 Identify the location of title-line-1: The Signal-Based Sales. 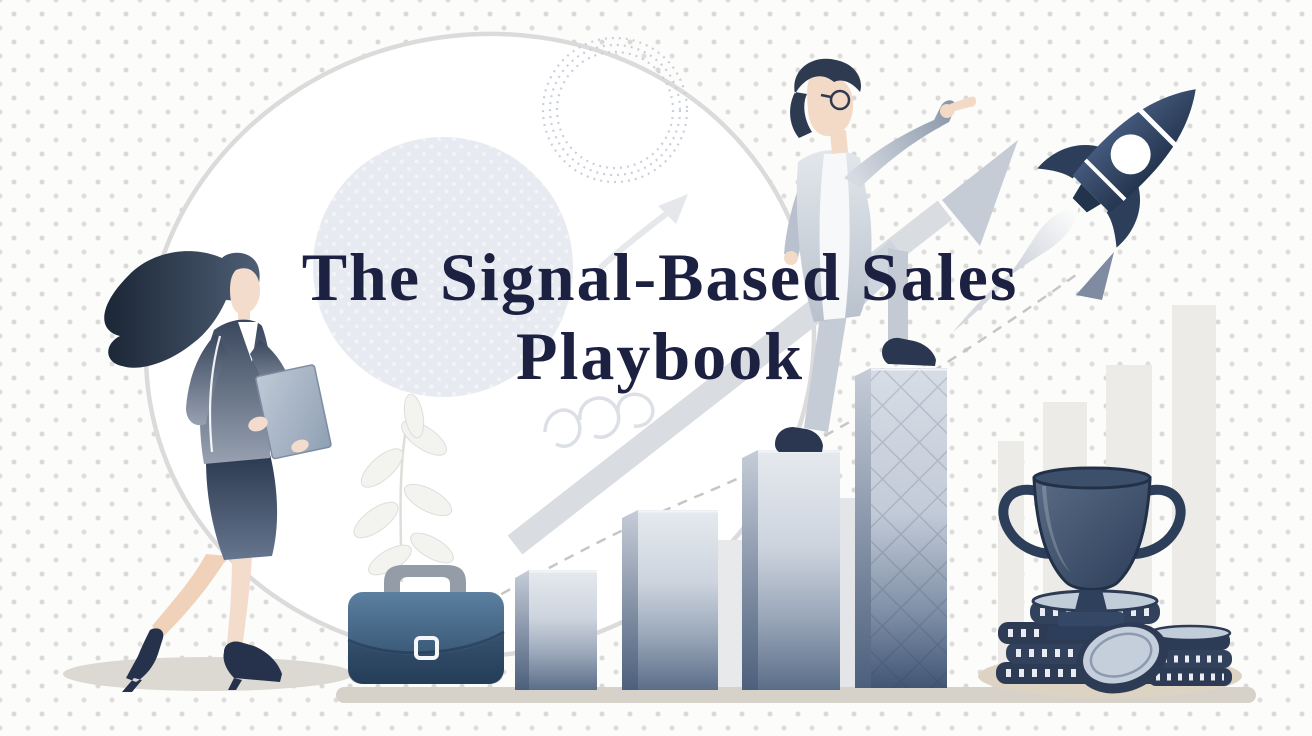
(660, 277).